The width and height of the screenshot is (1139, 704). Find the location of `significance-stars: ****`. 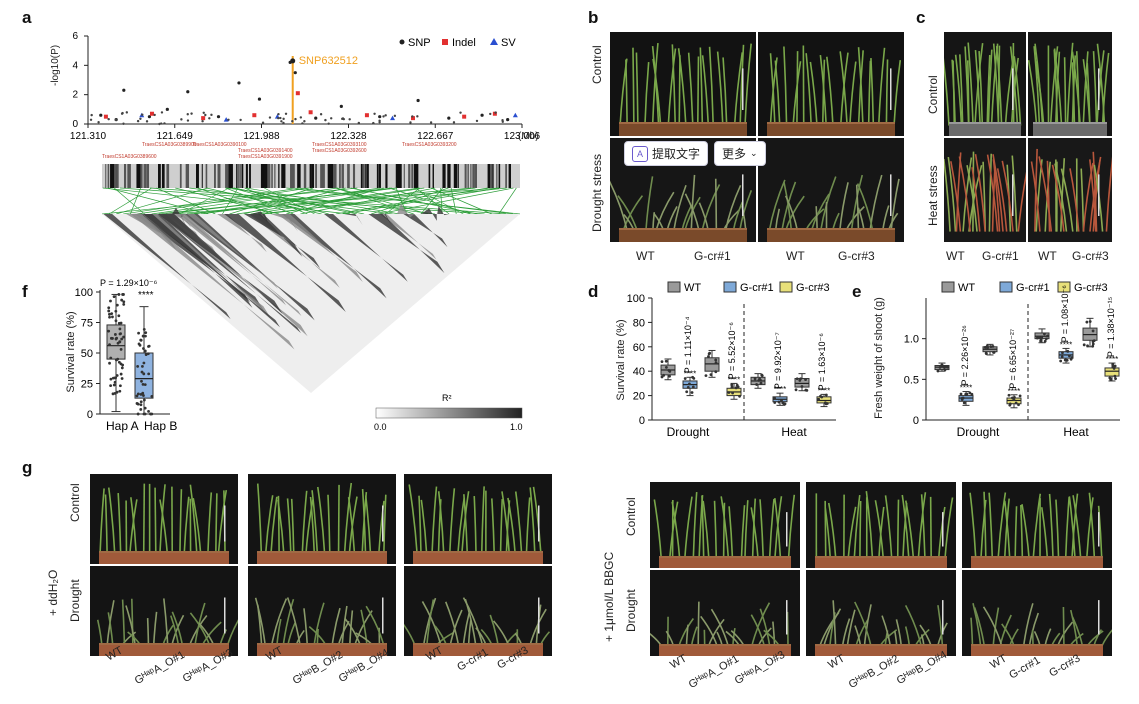

significance-stars: **** is located at coordinates (734, 379).